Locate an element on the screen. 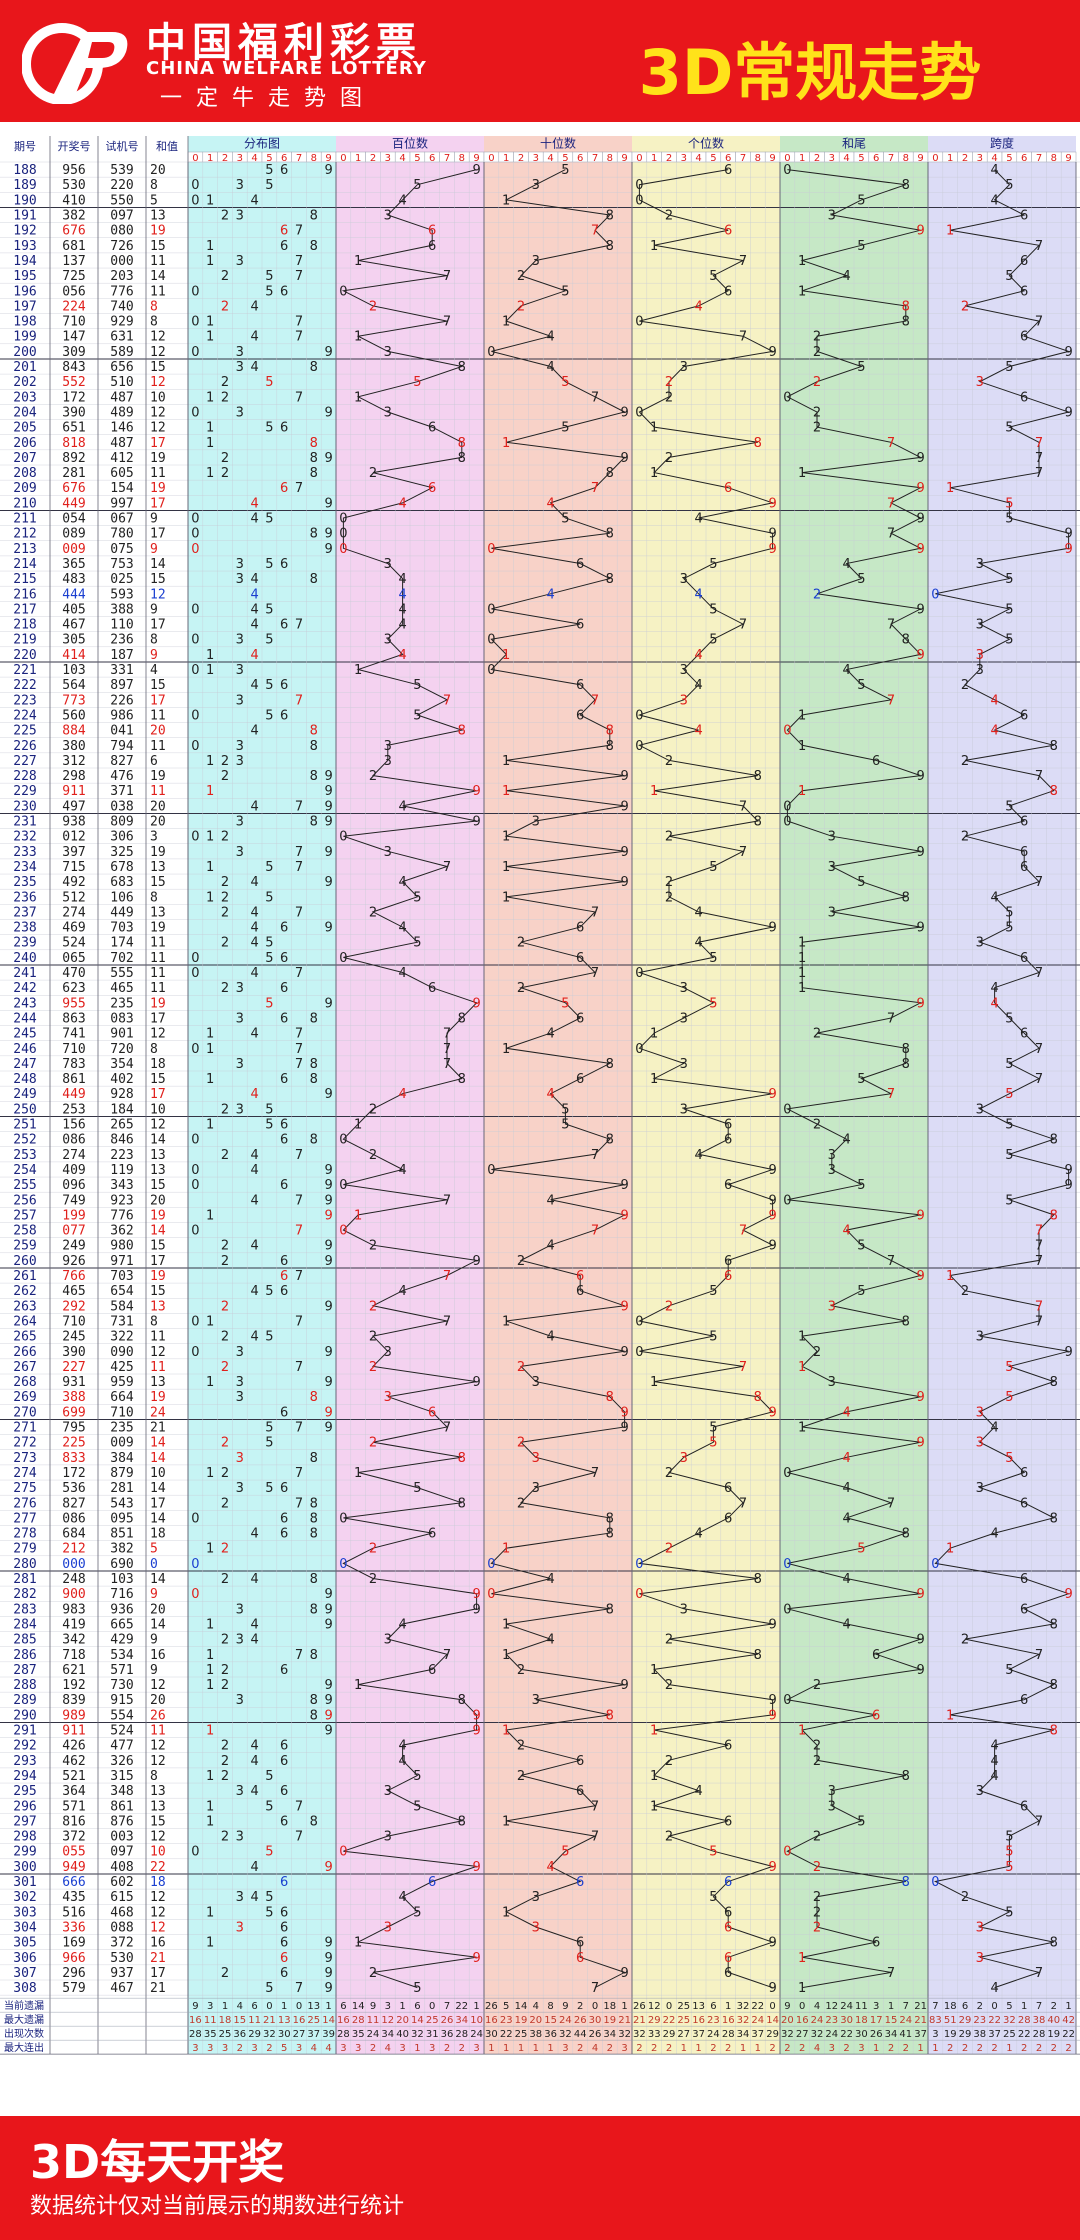 The image size is (1080, 2240). cell-draw: 365 is located at coordinates (73, 564).